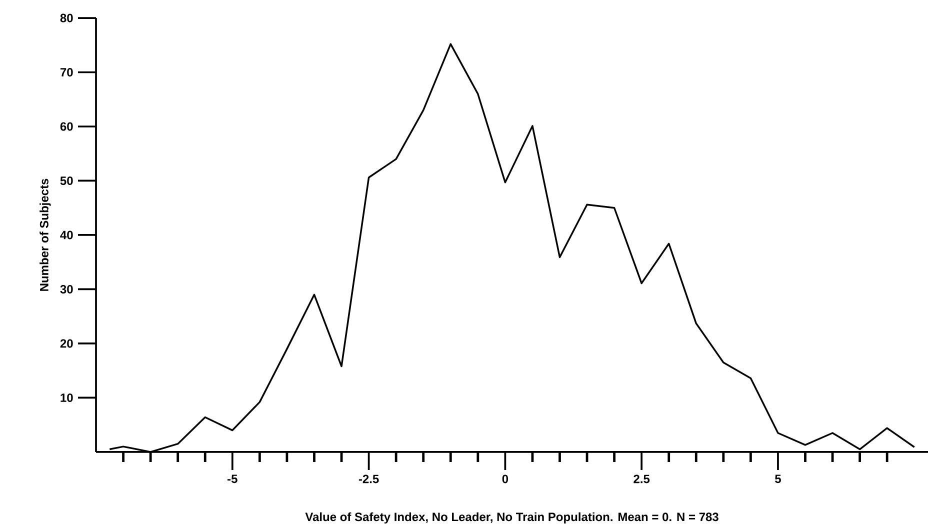  What do you see at coordinates (66, 343) in the screenshot?
I see `y-tick-label: 20` at bounding box center [66, 343].